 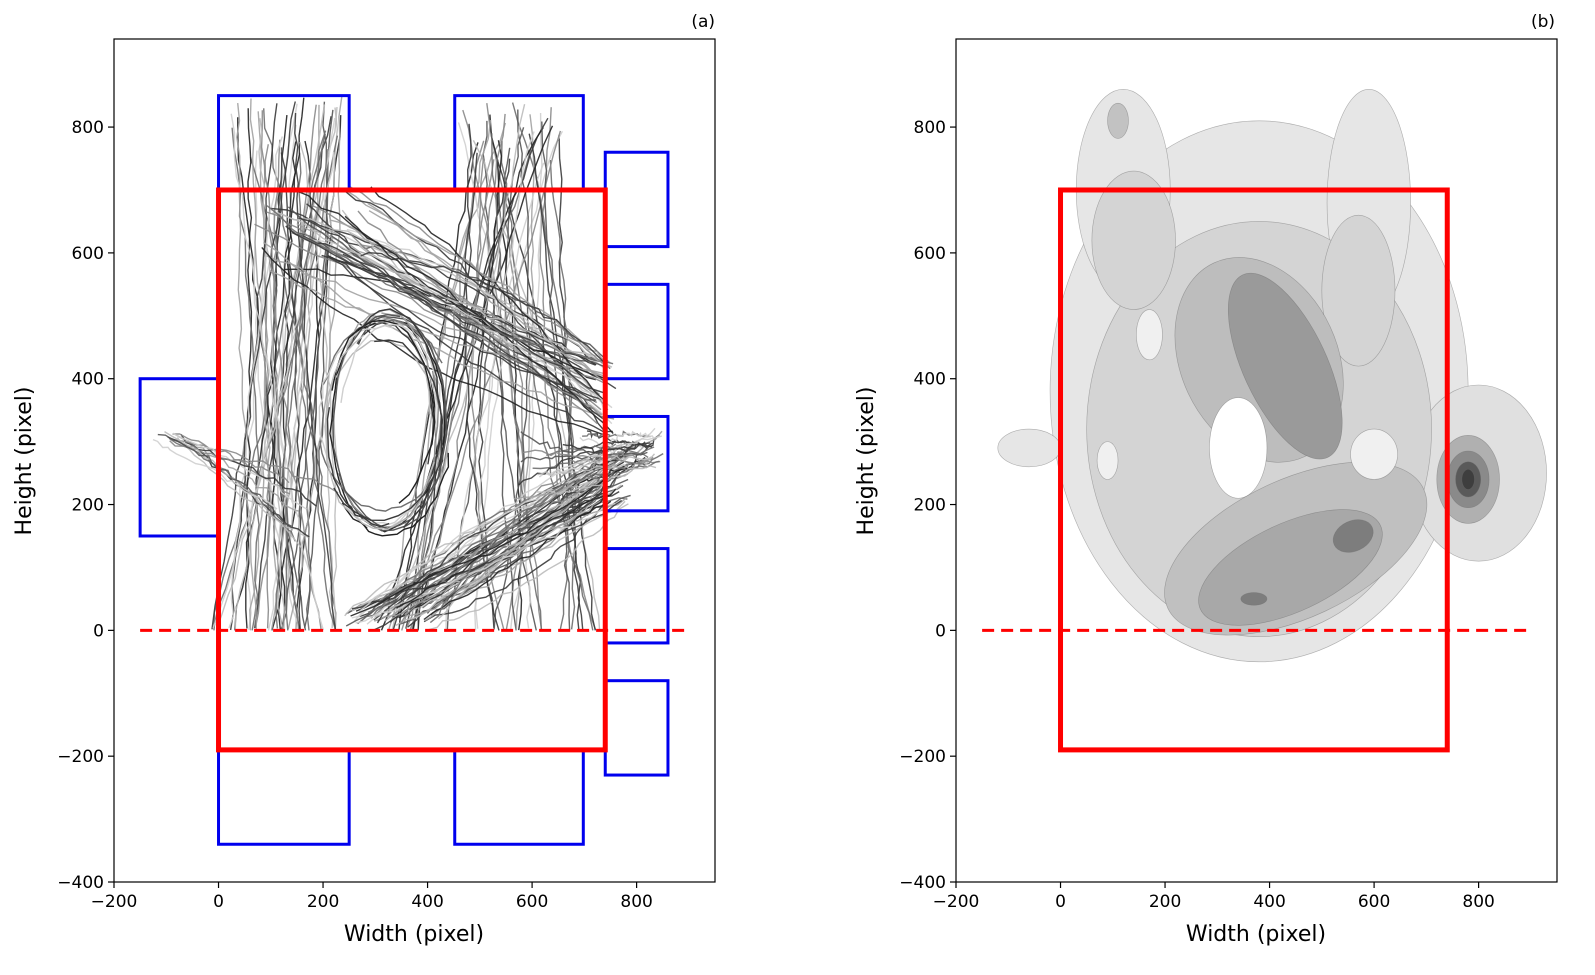 What do you see at coordinates (218, 902) in the screenshot?
I see `panel-a-x-tick-label: 0` at bounding box center [218, 902].